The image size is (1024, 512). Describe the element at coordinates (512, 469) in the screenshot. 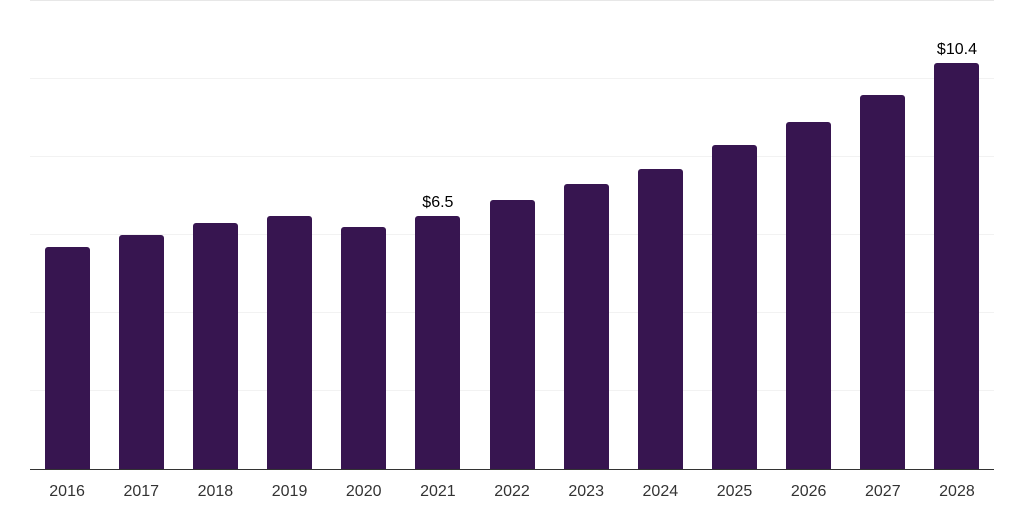

I see `x-axis-line` at that location.